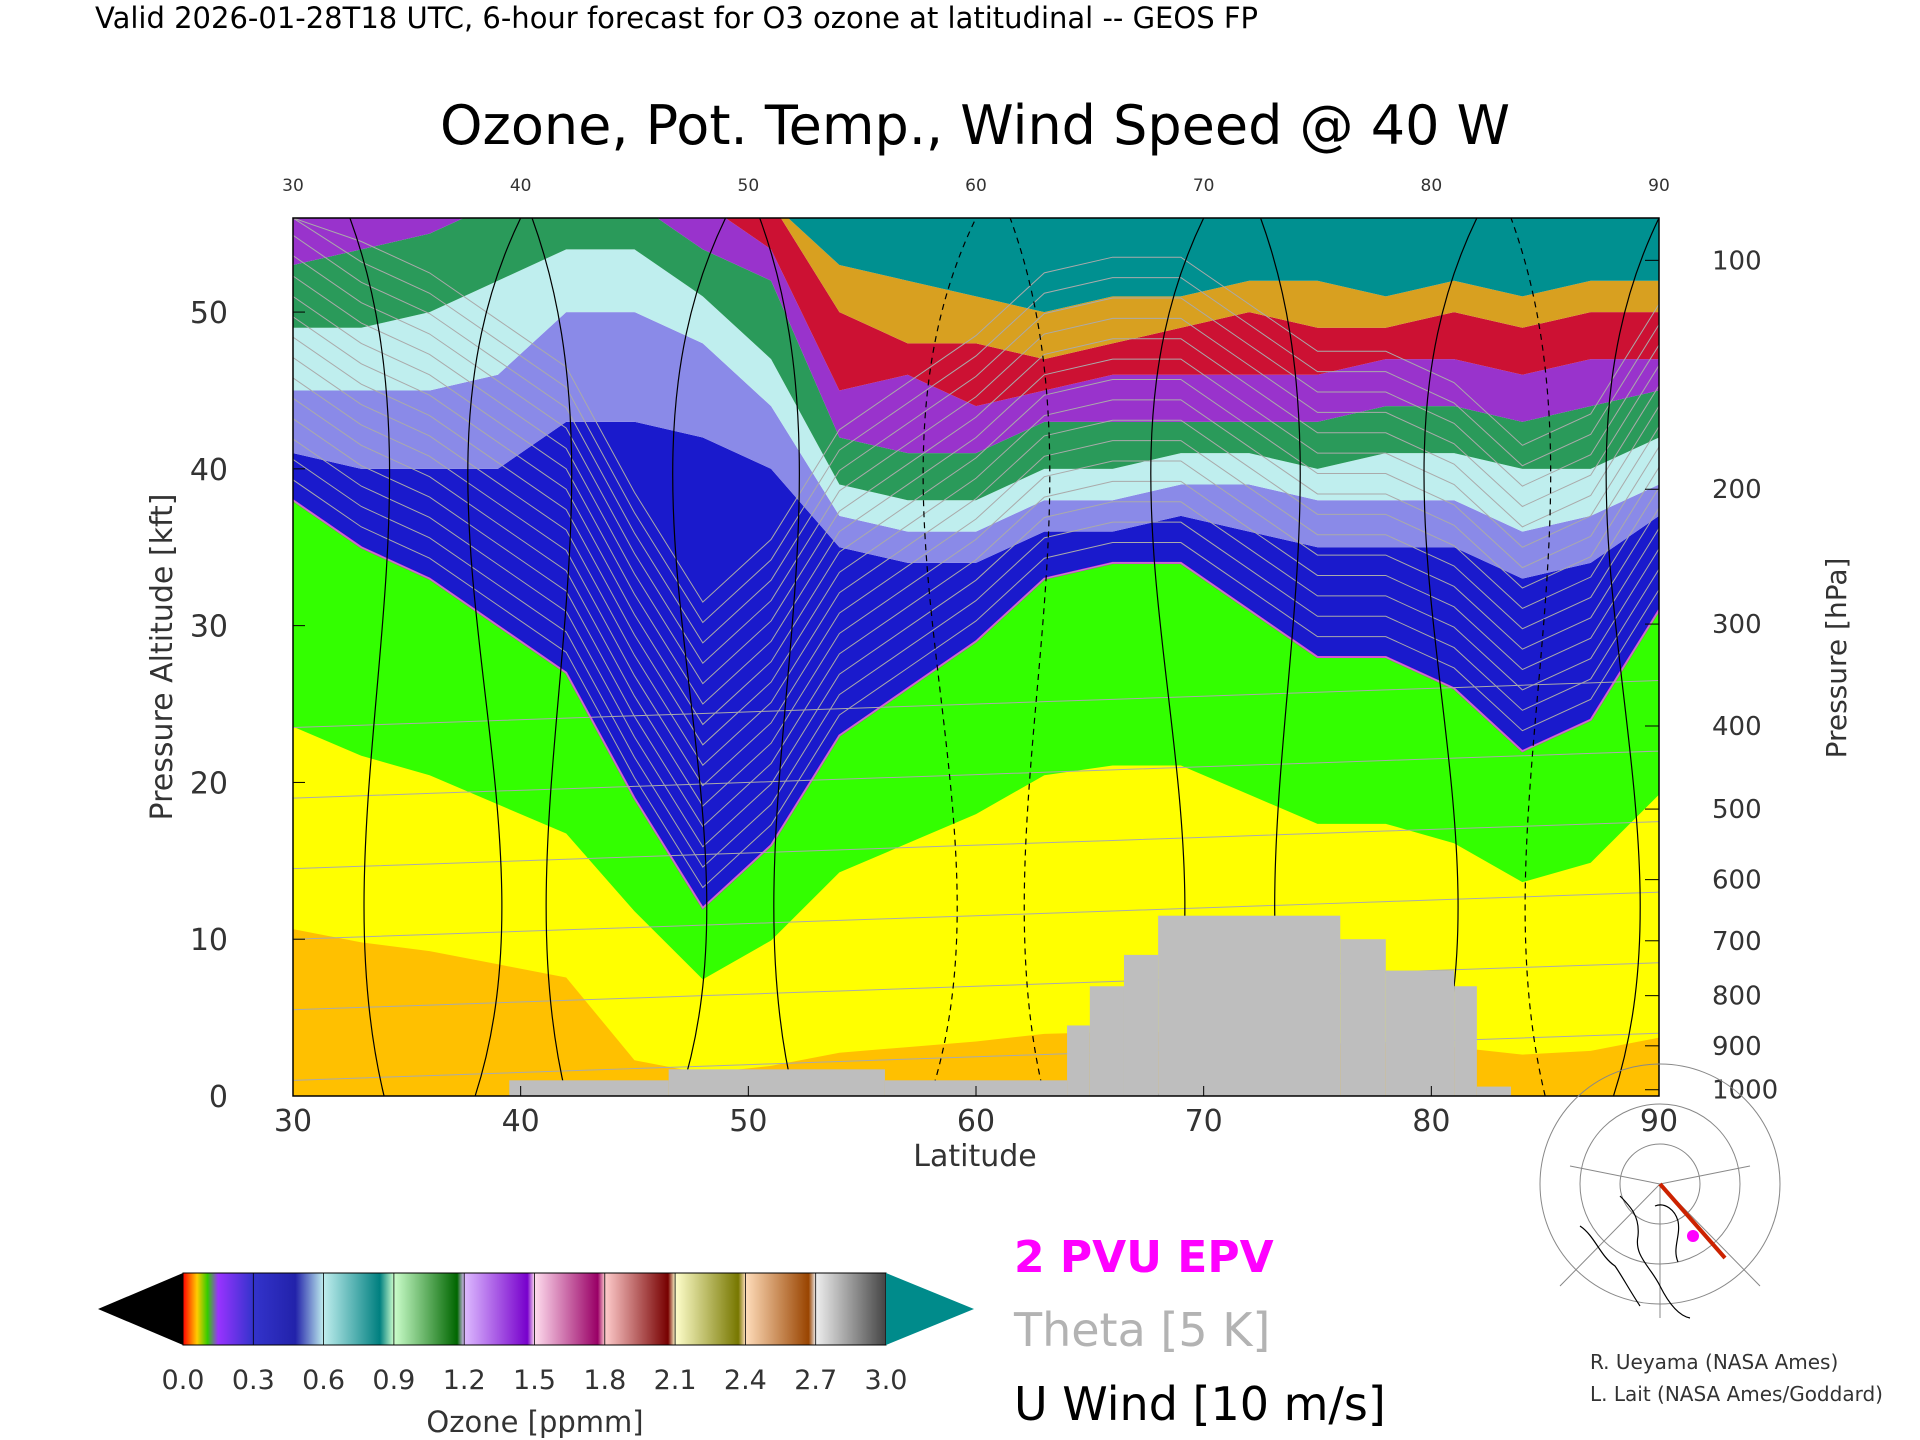 This screenshot has width=1920, height=1440. What do you see at coordinates (1737, 1047) in the screenshot?
I see `pressure-tick-label: 900` at bounding box center [1737, 1047].